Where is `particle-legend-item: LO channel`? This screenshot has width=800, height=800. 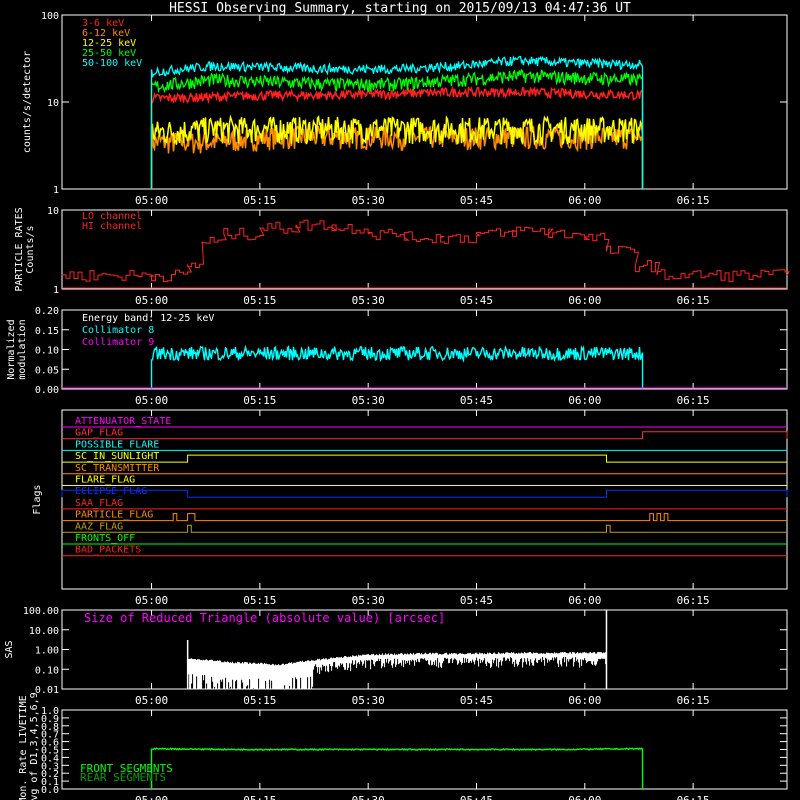
particle-legend-item: LO channel is located at coordinates (112, 216).